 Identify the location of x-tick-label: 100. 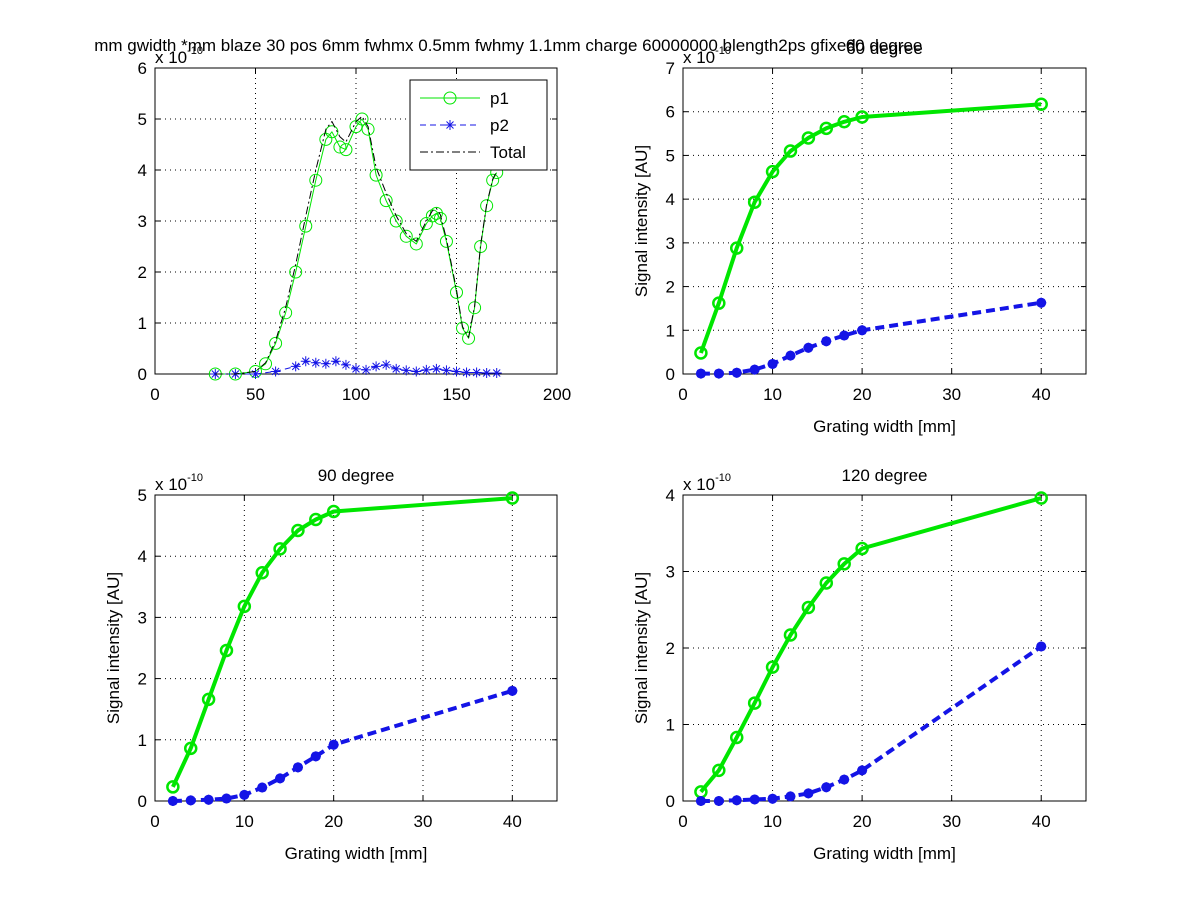
(356, 394).